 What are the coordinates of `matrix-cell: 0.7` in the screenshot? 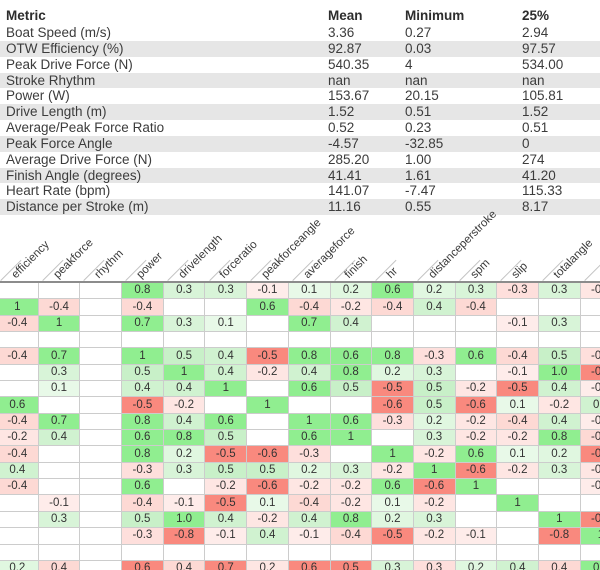 It's located at (59, 422).